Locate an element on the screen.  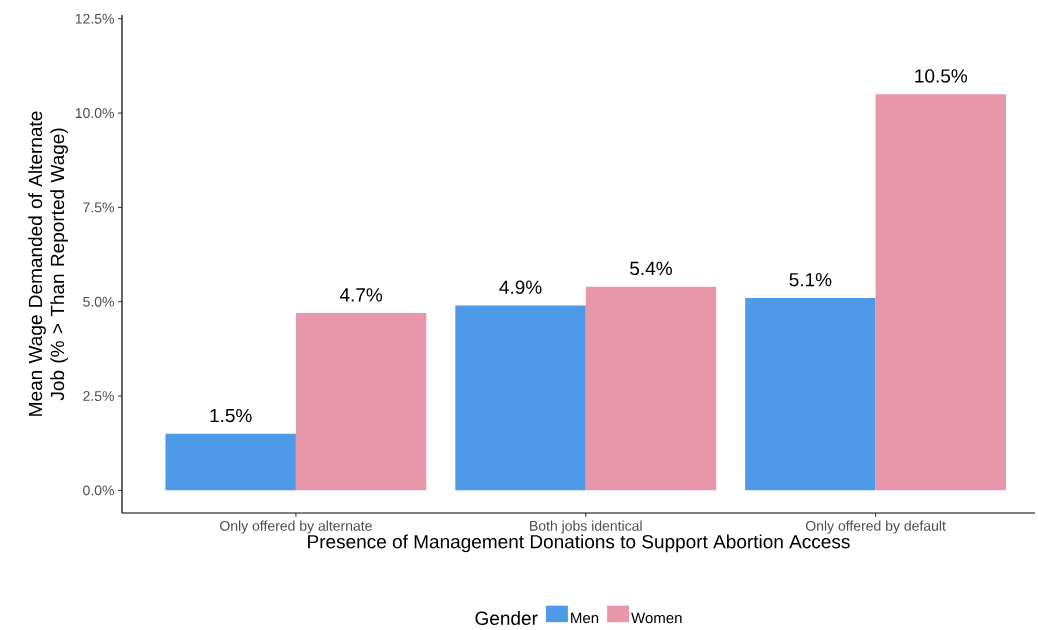
data-label: 5.4% is located at coordinates (651, 268).